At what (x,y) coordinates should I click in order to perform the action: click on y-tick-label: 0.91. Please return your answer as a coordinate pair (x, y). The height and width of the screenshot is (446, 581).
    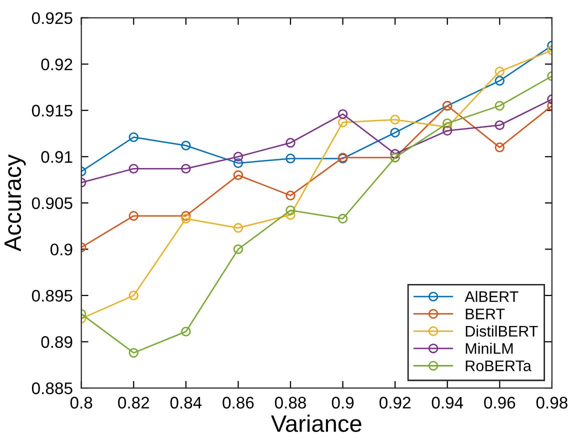
    Looking at the image, I should click on (56, 157).